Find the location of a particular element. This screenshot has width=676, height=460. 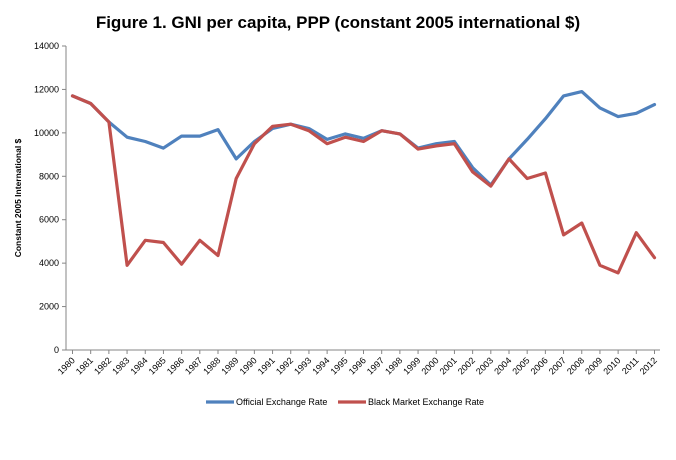

x-tick-label: 1998 is located at coordinates (393, 365).